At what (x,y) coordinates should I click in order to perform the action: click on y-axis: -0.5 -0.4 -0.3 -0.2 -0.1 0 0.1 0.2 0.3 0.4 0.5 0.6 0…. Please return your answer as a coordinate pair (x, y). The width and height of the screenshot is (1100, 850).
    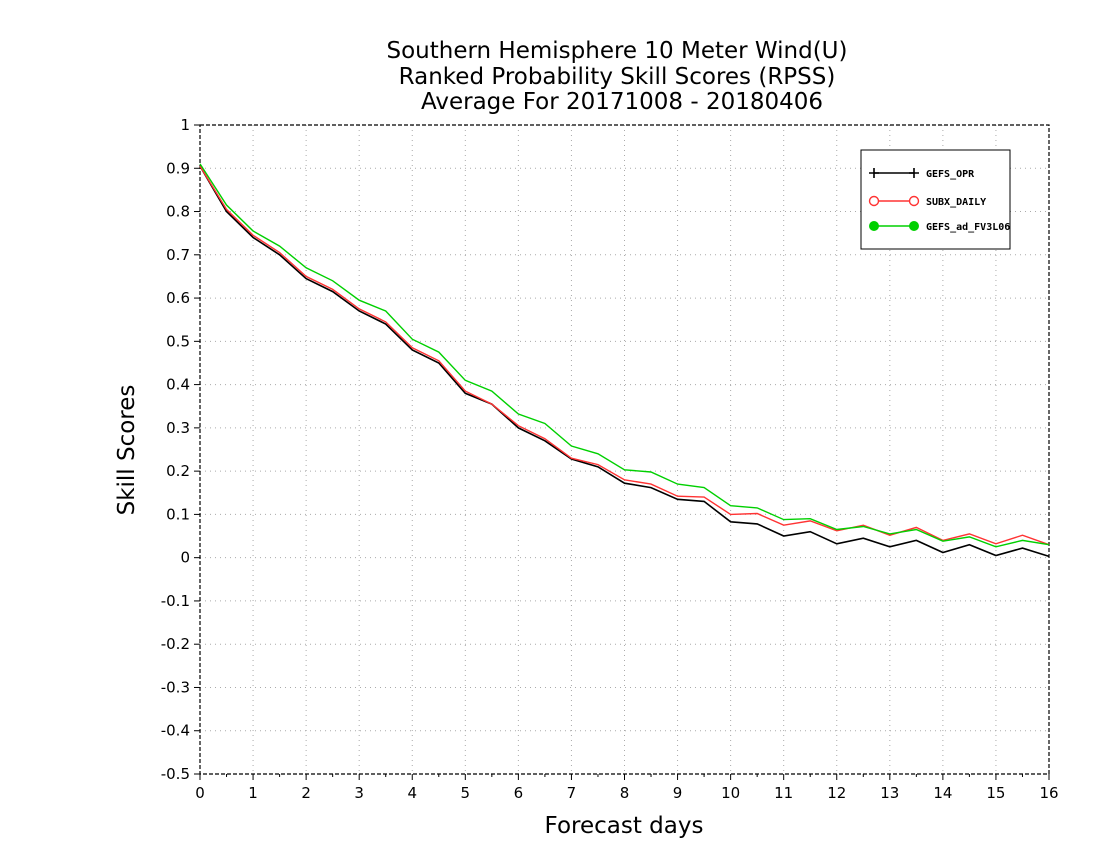
    Looking at the image, I should click on (180, 449).